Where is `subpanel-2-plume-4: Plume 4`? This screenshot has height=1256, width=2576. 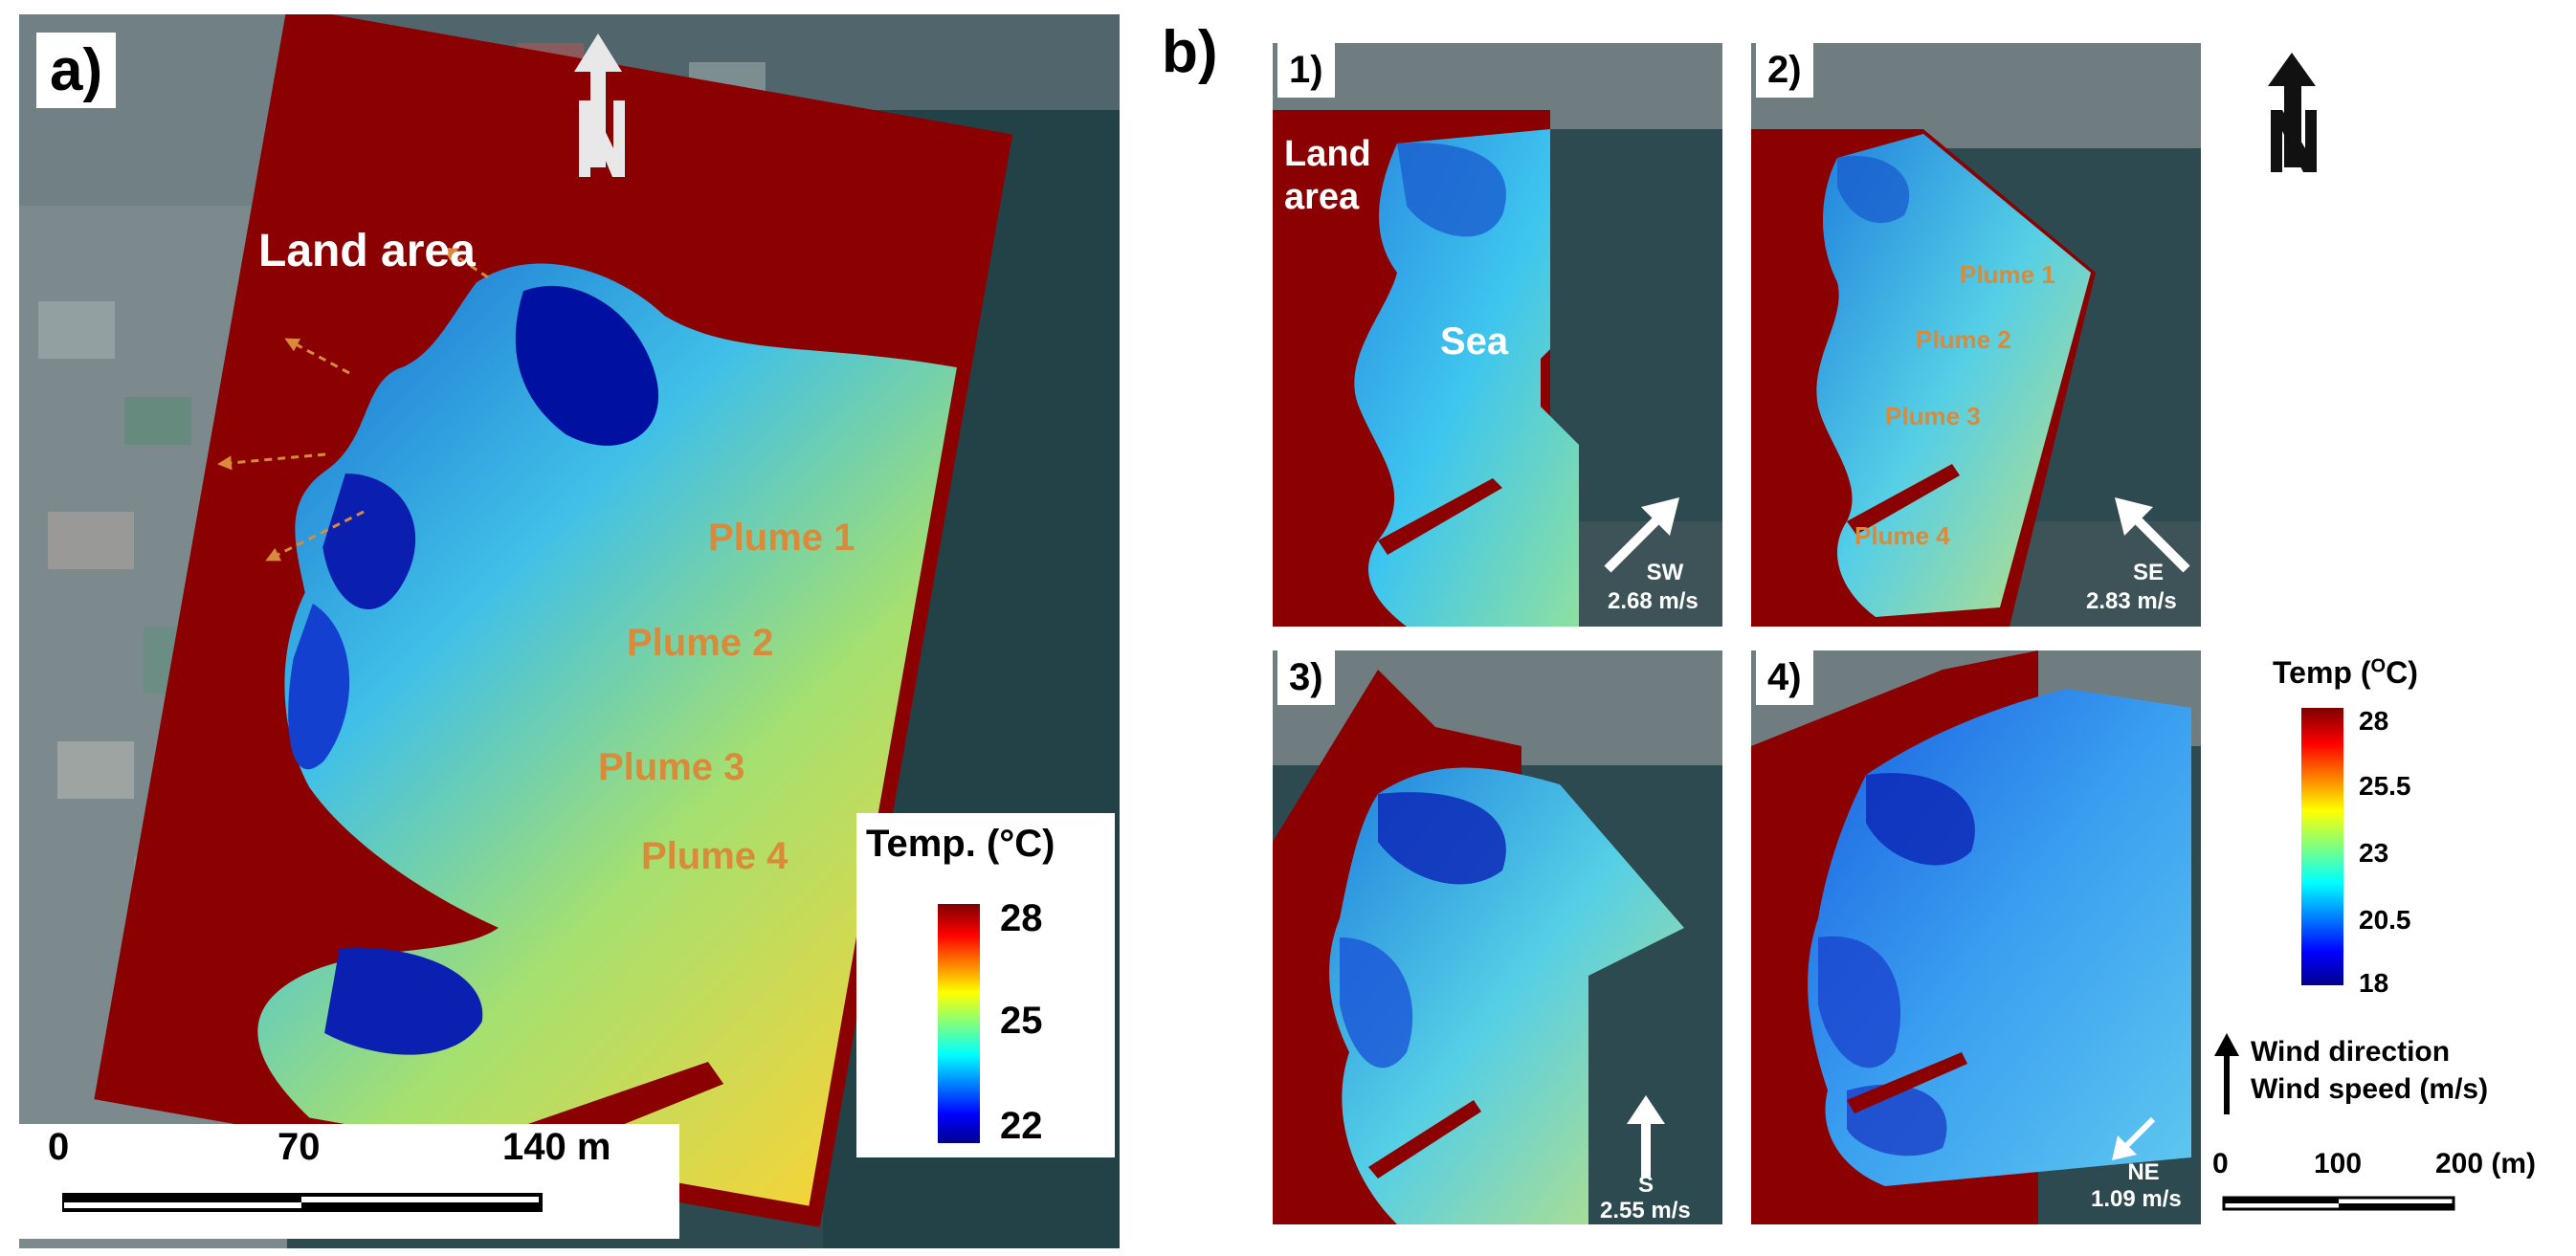
subpanel-2-plume-4: Plume 4 is located at coordinates (1902, 535).